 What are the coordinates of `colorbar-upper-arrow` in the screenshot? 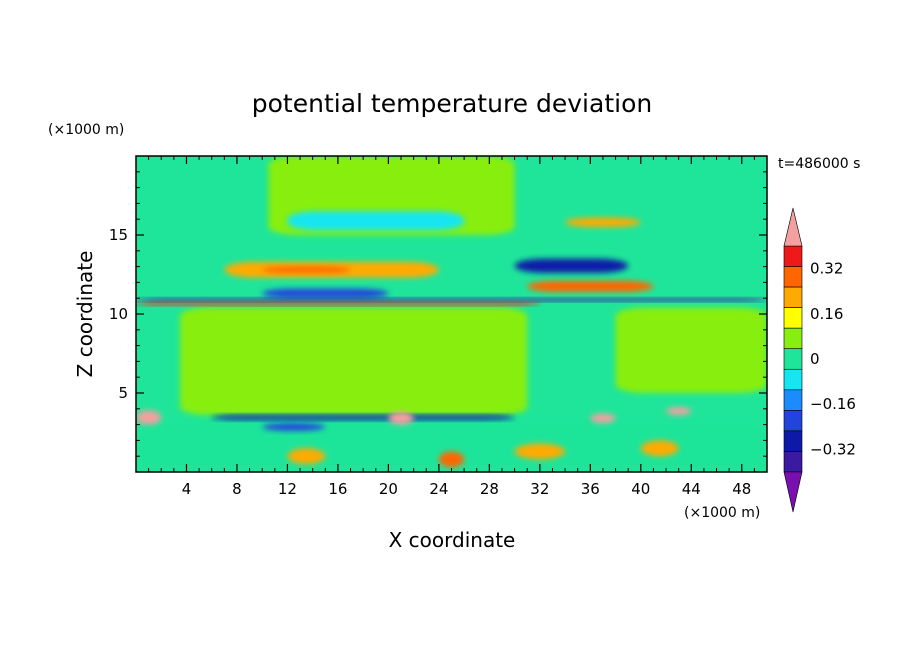 It's located at (793, 227).